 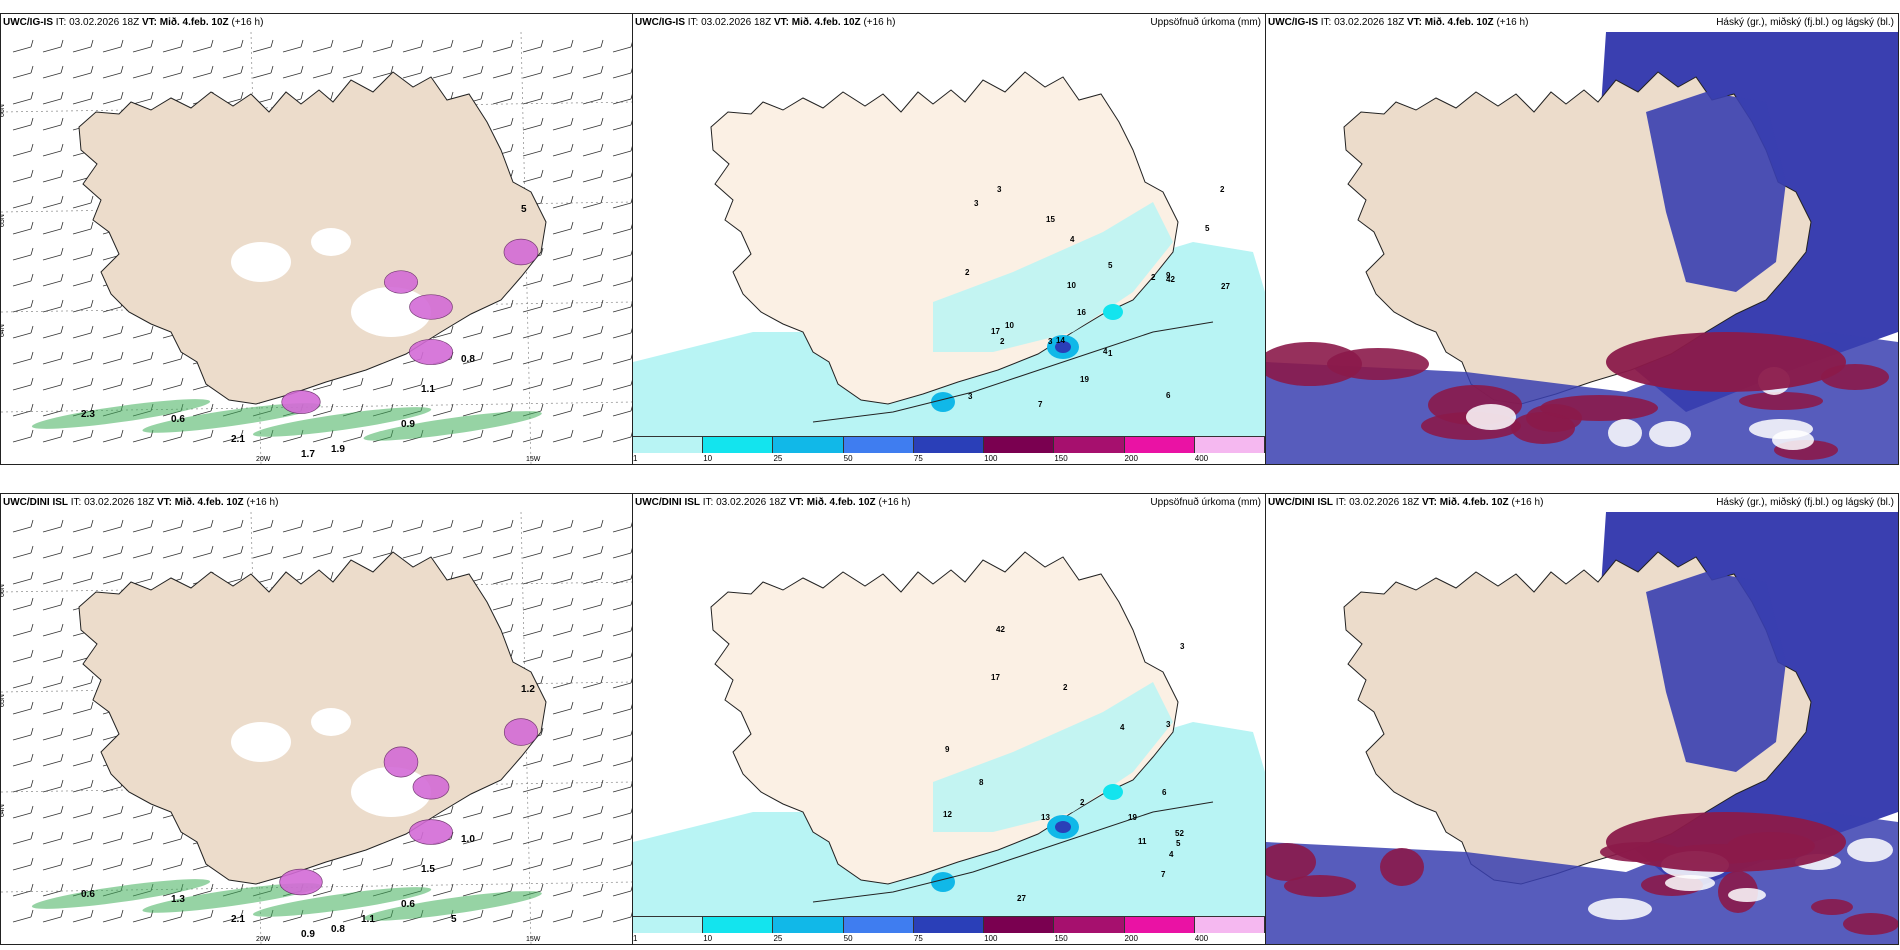 What do you see at coordinates (1060, 340) in the screenshot?
I see `value-label: 14` at bounding box center [1060, 340].